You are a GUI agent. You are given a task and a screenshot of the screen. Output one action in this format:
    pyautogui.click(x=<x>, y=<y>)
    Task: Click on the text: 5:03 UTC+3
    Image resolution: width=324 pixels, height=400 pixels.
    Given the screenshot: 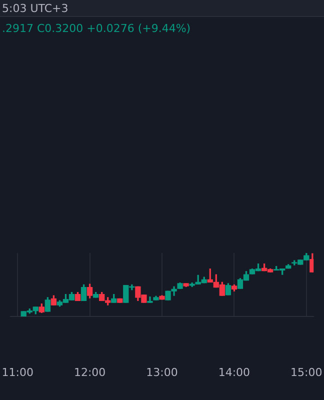 What is the action you would take?
    pyautogui.click(x=35, y=8)
    